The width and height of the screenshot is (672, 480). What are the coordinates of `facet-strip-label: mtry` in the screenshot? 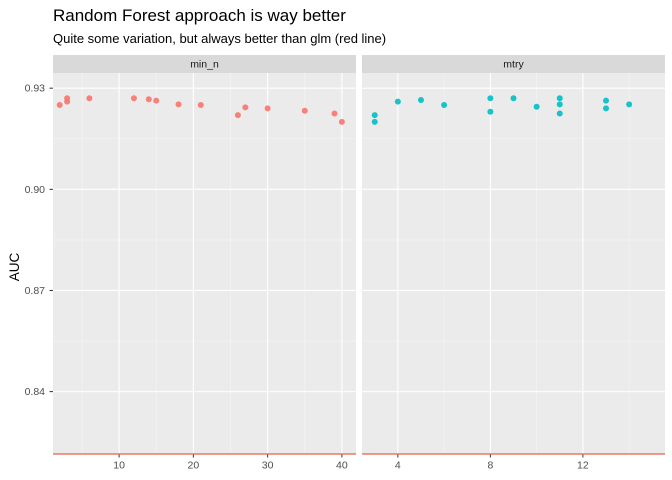 It's located at (513, 65).